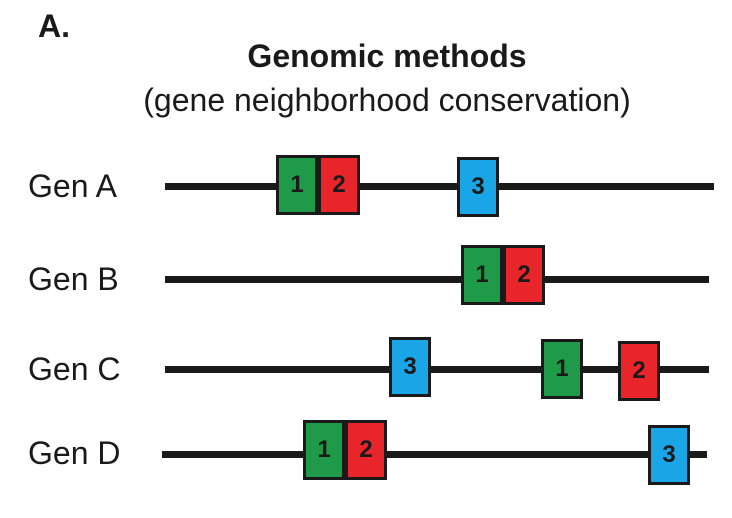  What do you see at coordinates (74, 453) in the screenshot?
I see `genome-label: Gen D` at bounding box center [74, 453].